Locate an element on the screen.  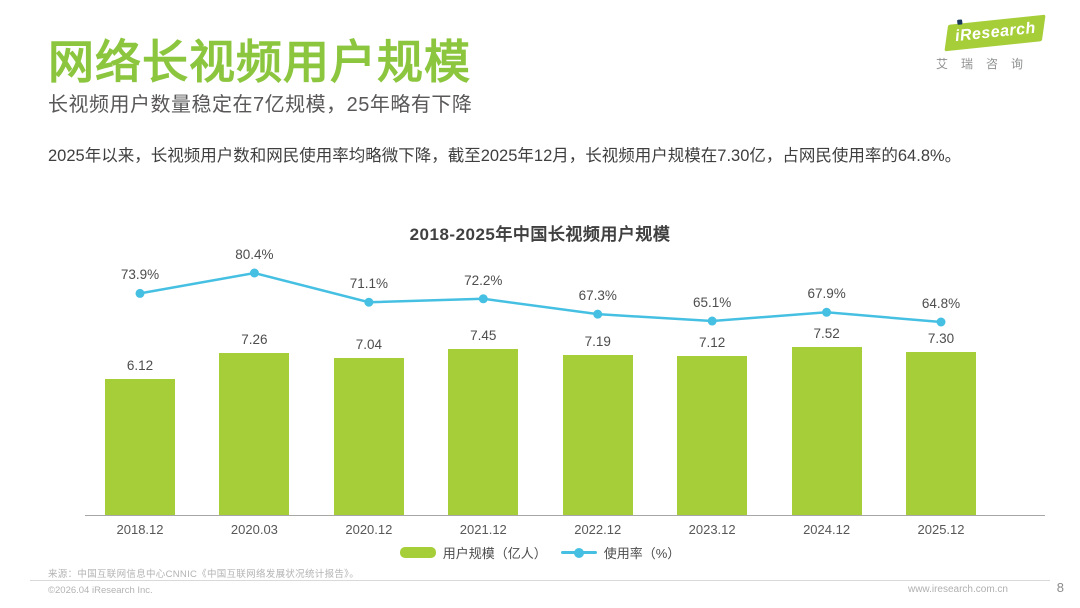
bar-value-label: 7.04 is located at coordinates (368, 344).